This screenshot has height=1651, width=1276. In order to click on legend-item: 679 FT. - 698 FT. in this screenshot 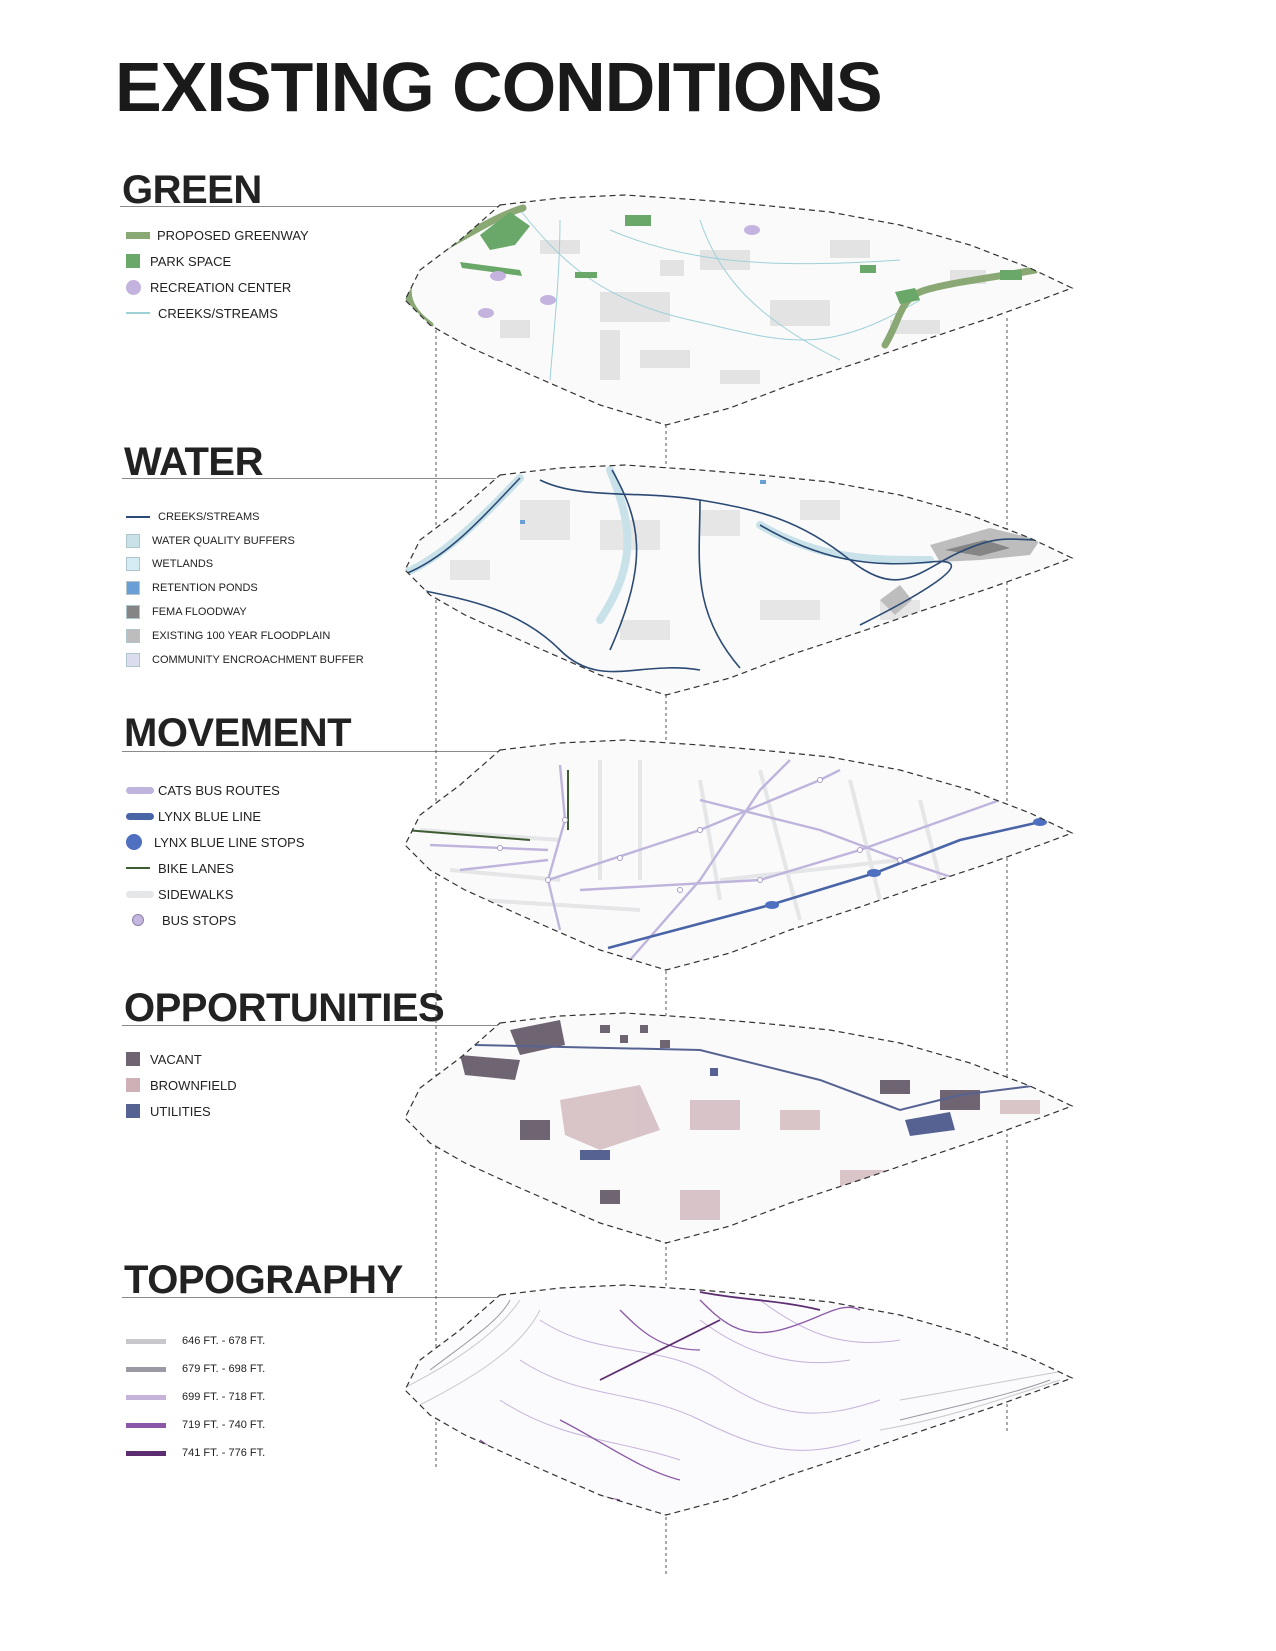, I will do `click(195, 1369)`.